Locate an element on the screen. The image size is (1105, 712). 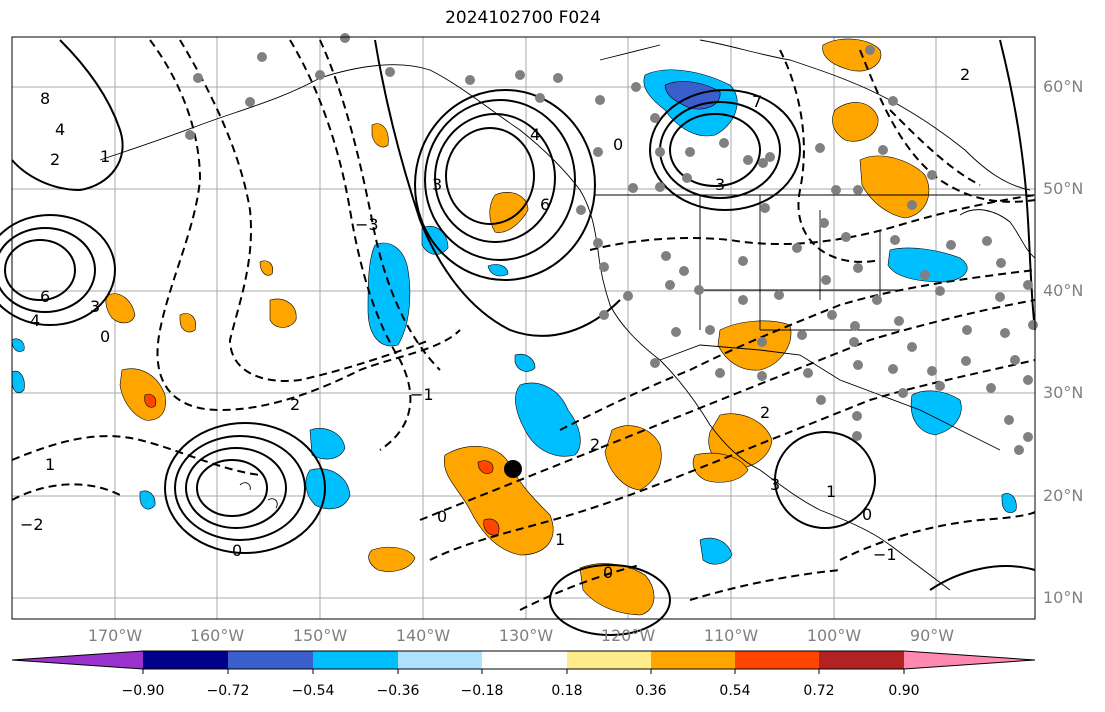
contour-label: 8 is located at coordinates (45, 98).